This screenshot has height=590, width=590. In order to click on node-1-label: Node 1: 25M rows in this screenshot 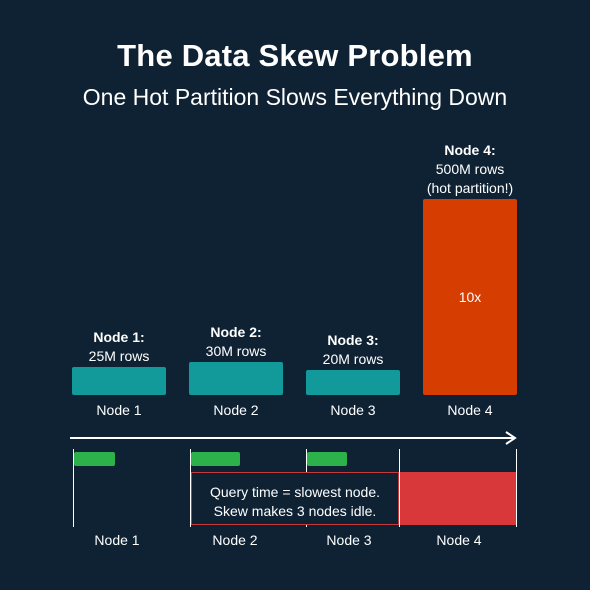, I will do `click(119, 347)`.